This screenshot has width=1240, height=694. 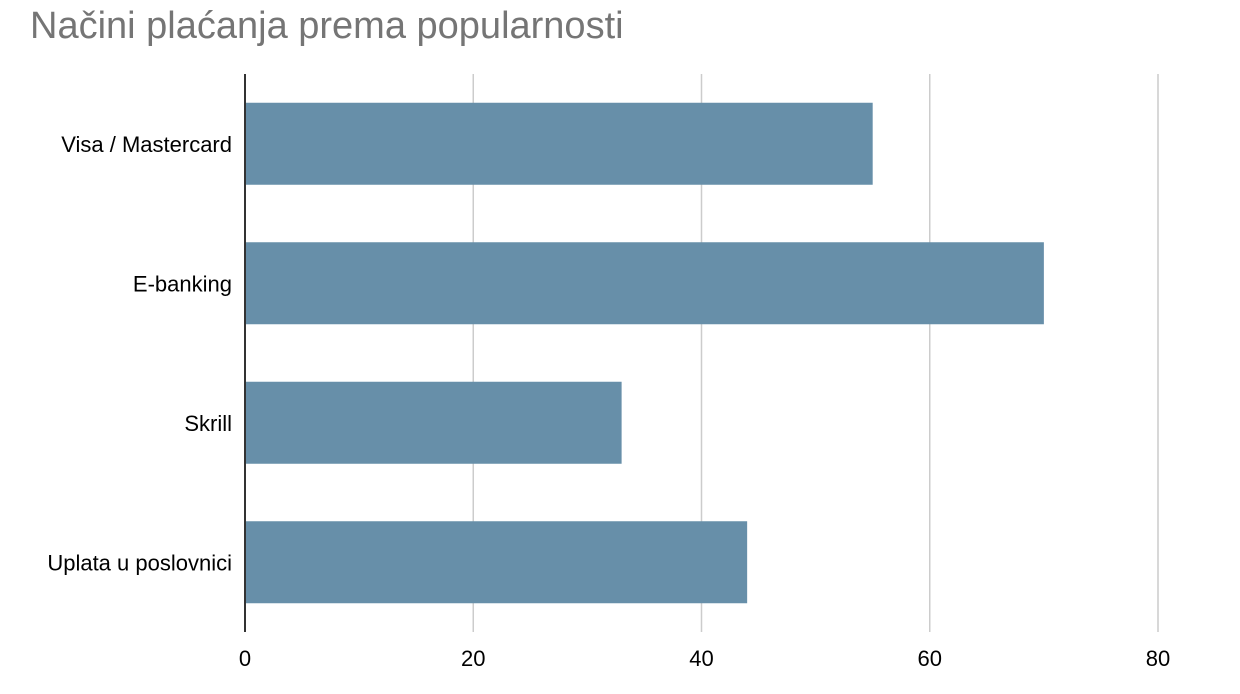 What do you see at coordinates (245, 658) in the screenshot?
I see `x-tick-label: 0` at bounding box center [245, 658].